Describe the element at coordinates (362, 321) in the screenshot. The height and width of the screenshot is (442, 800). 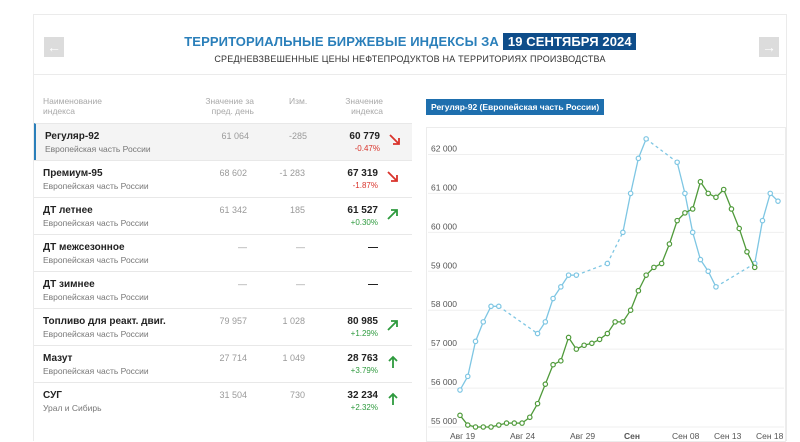
I see `row-value: 80 985` at that location.